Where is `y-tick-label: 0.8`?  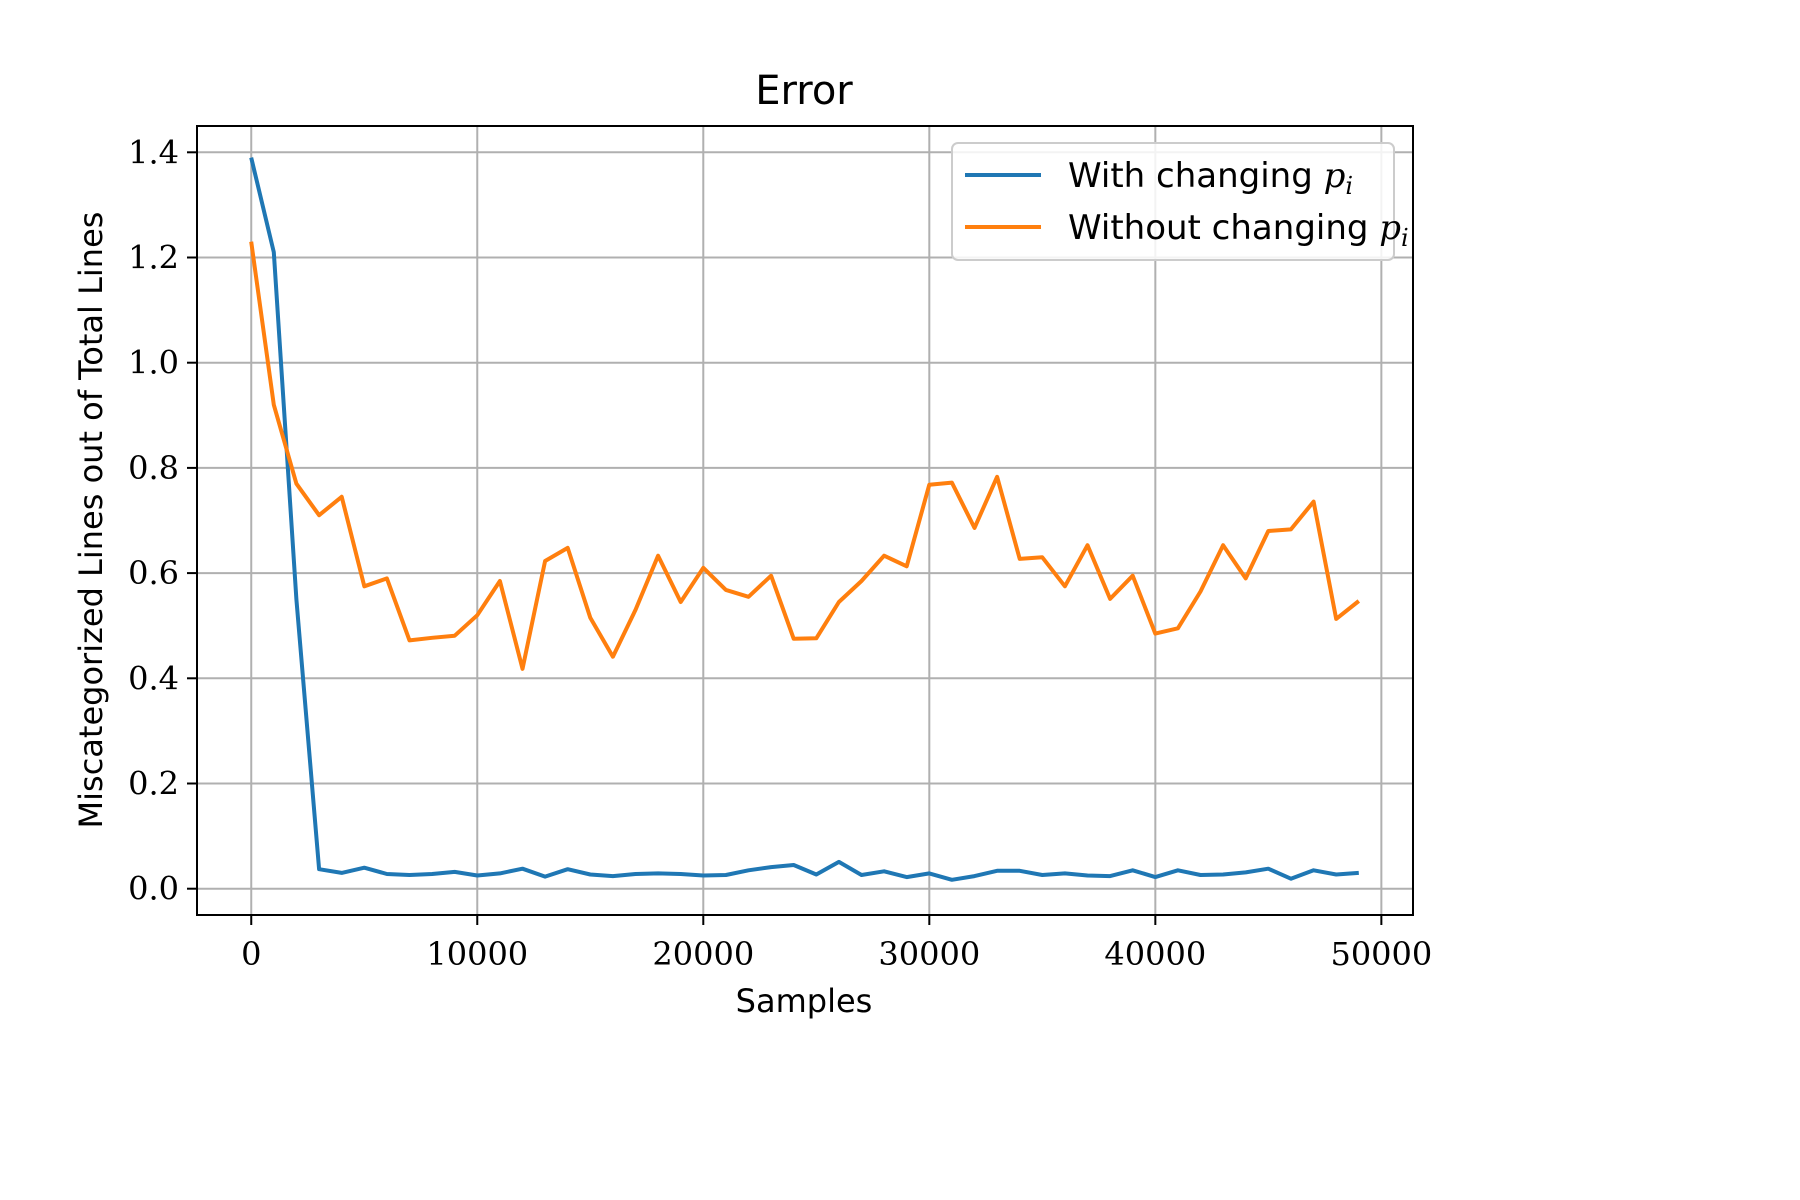
y-tick-label: 0.8 is located at coordinates (153, 468).